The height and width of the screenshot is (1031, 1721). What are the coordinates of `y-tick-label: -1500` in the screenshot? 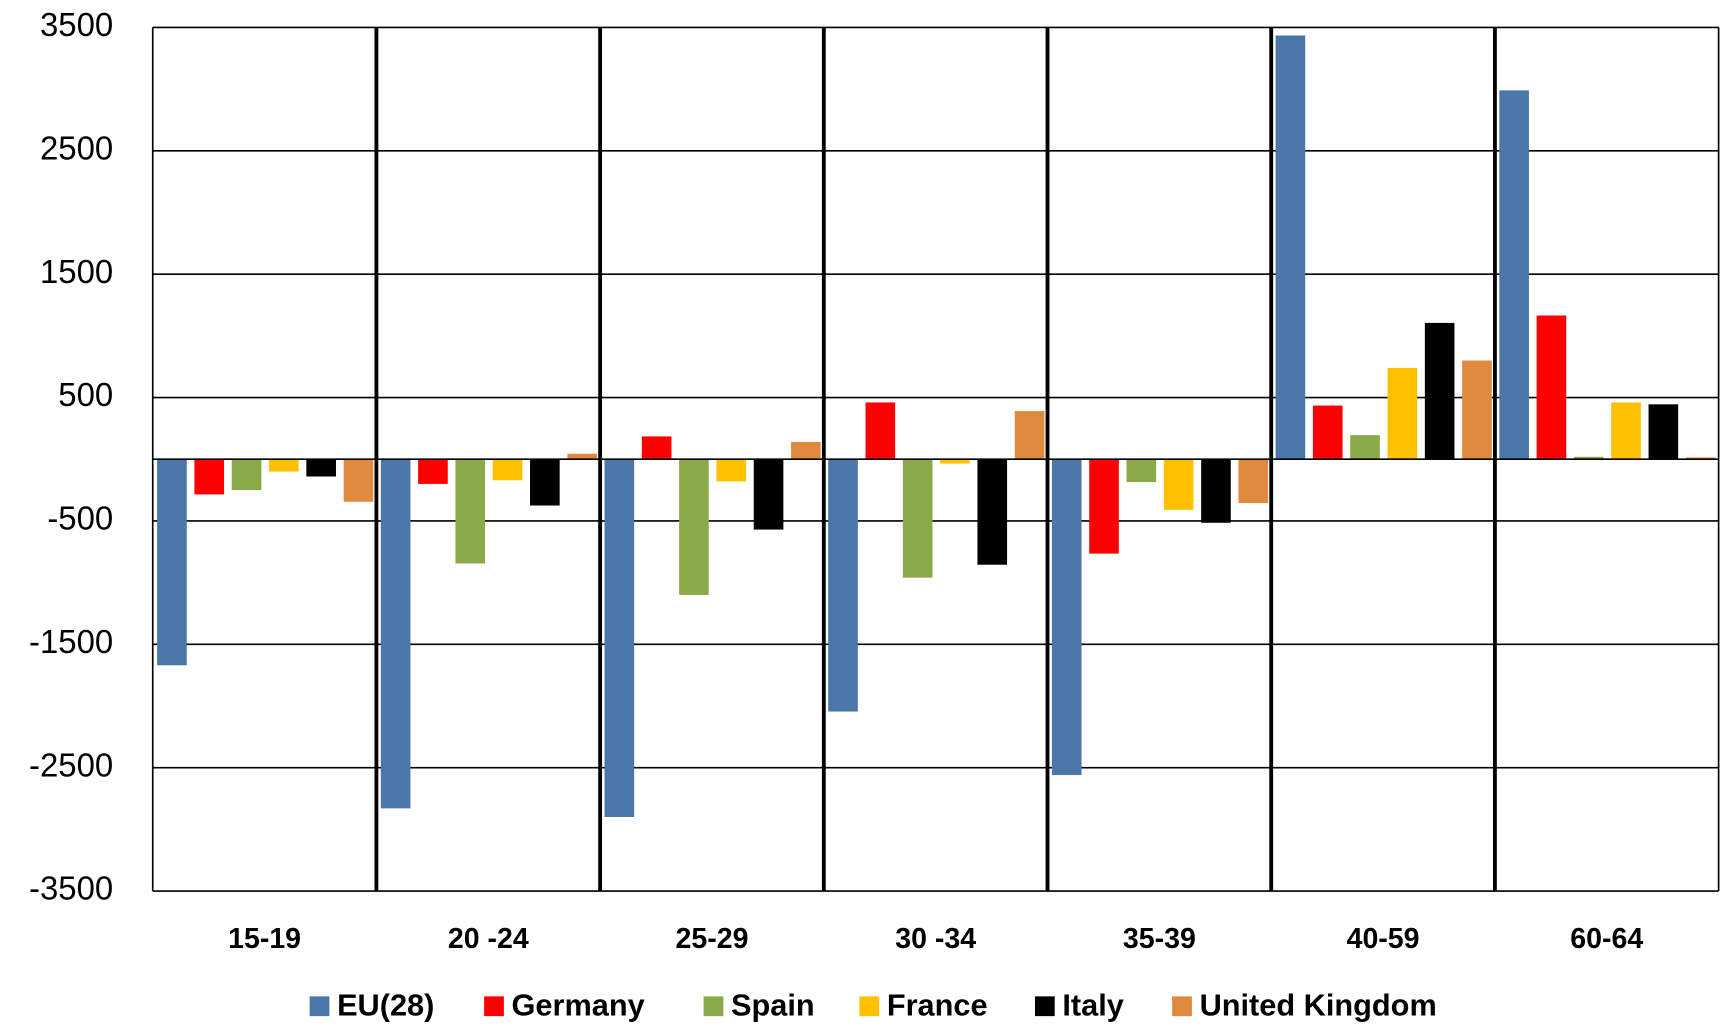 It's located at (71, 641).